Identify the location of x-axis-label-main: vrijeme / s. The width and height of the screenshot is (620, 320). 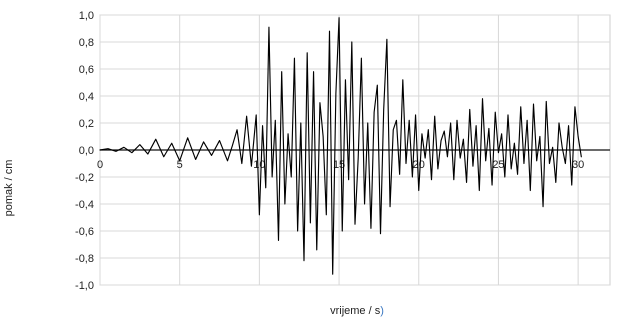
(355, 311).